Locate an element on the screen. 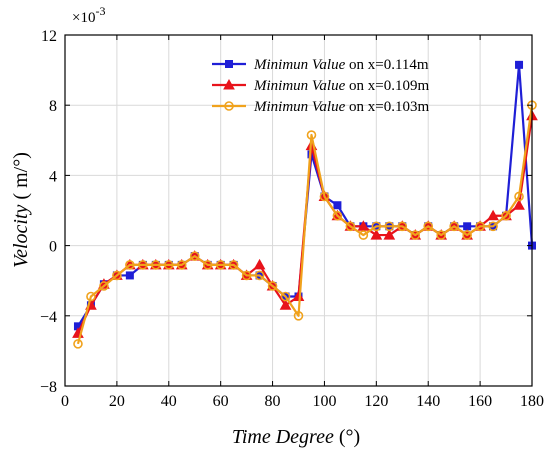 The height and width of the screenshot is (453, 550). x-tick-label: 180 is located at coordinates (532, 401).